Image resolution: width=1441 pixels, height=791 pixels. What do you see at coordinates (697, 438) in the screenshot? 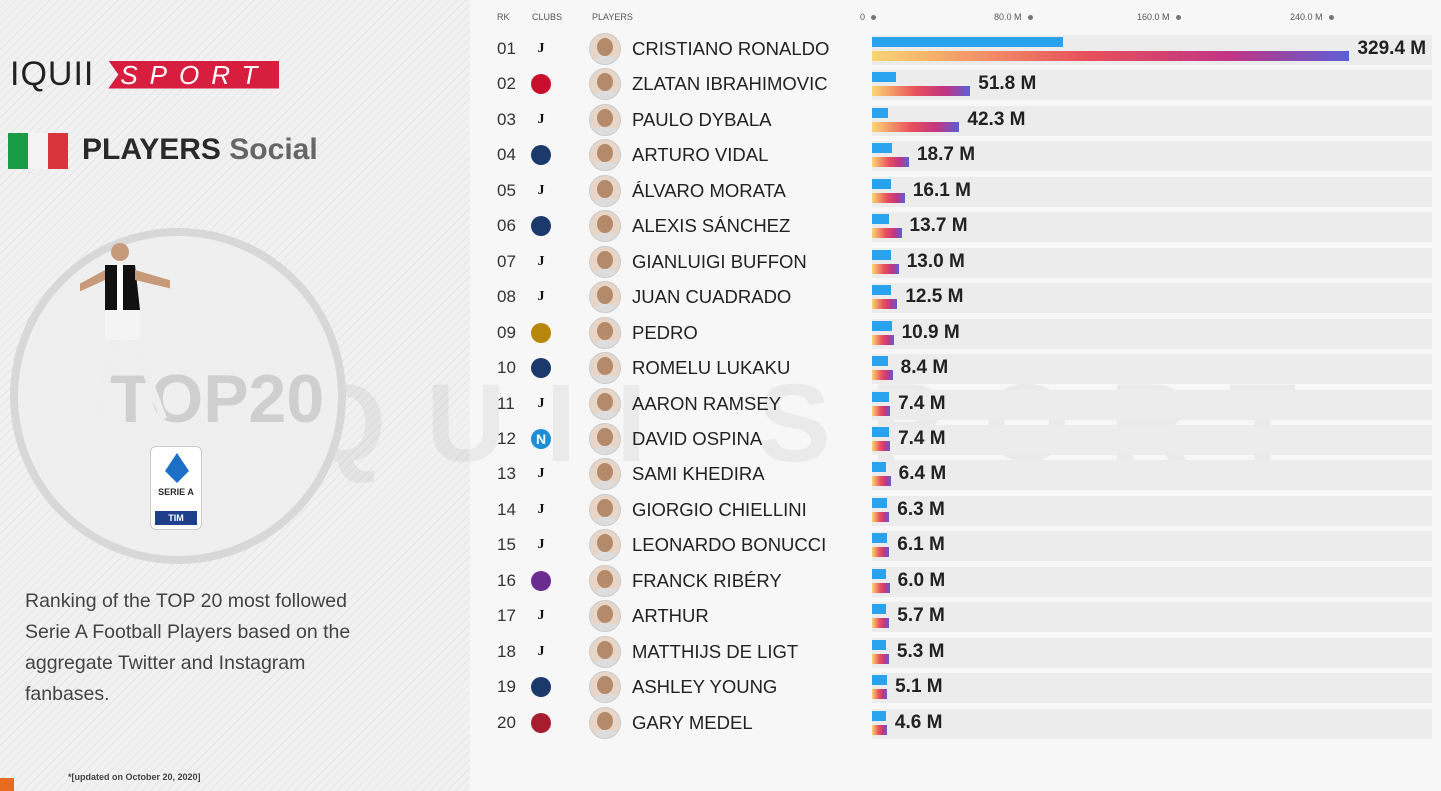
I see `player-name: DAVID OSPINA` at bounding box center [697, 438].